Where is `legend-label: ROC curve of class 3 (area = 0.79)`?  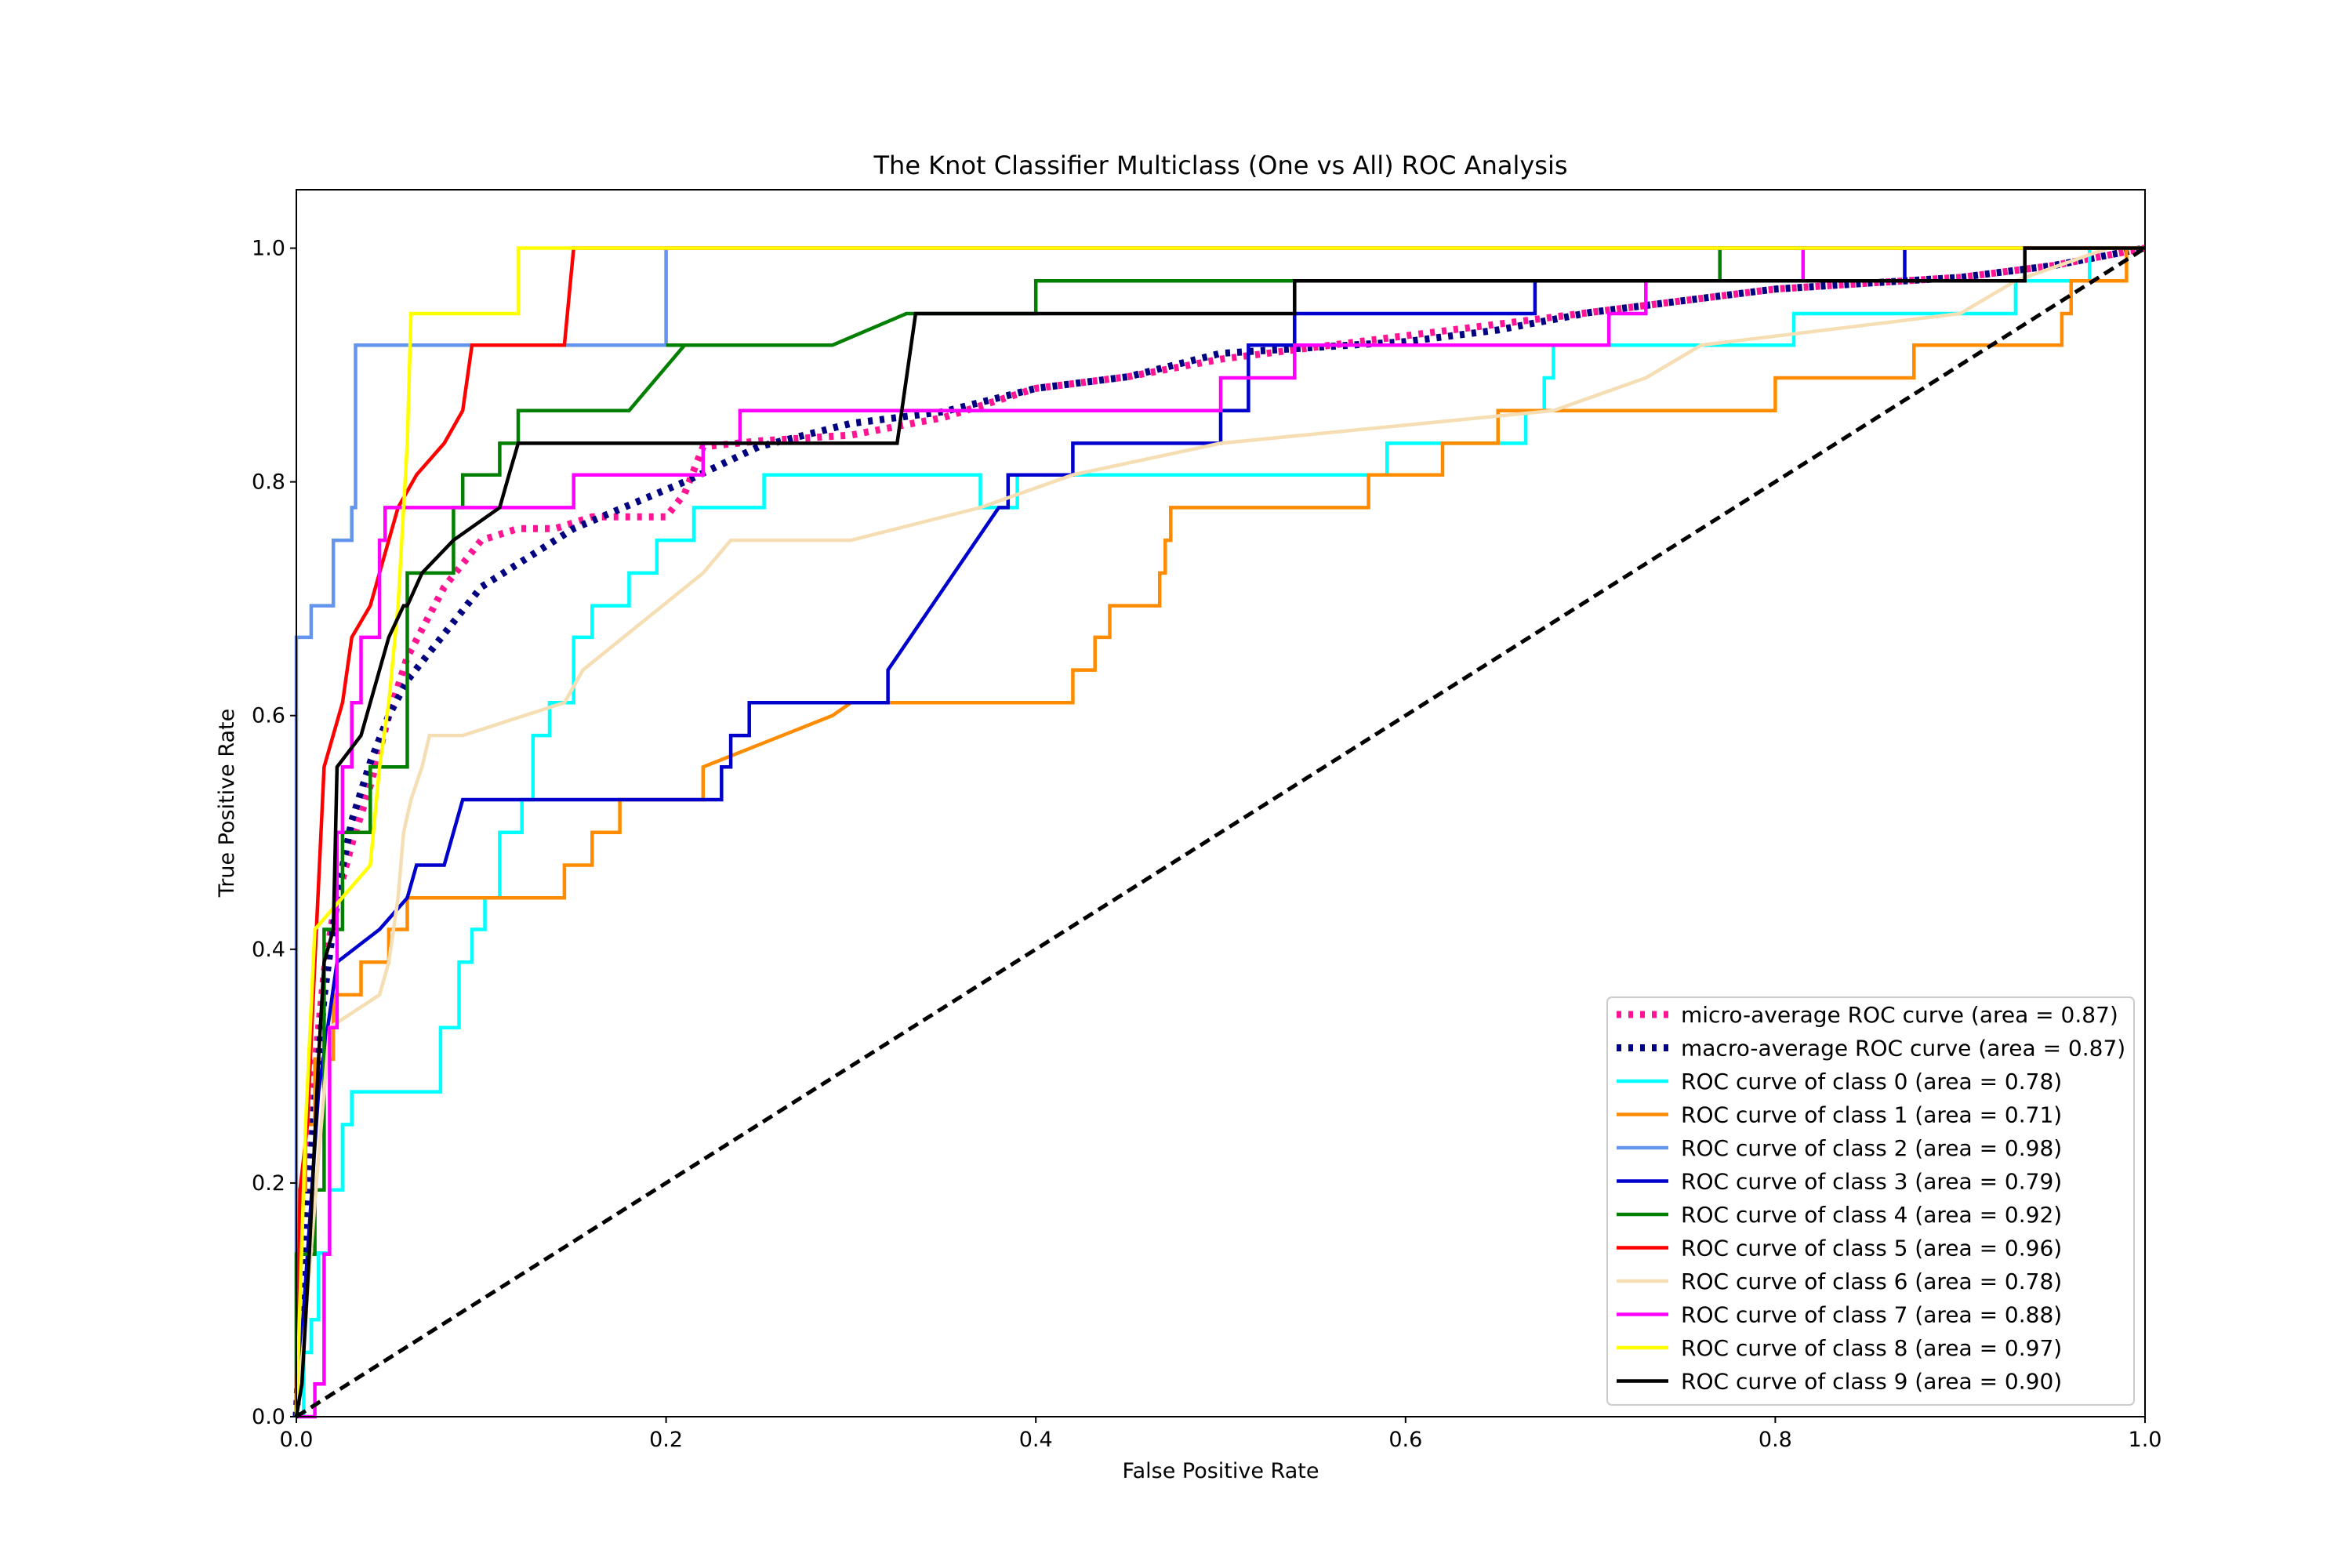
legend-label: ROC curve of class 3 (area = 0.79) is located at coordinates (1871, 1182).